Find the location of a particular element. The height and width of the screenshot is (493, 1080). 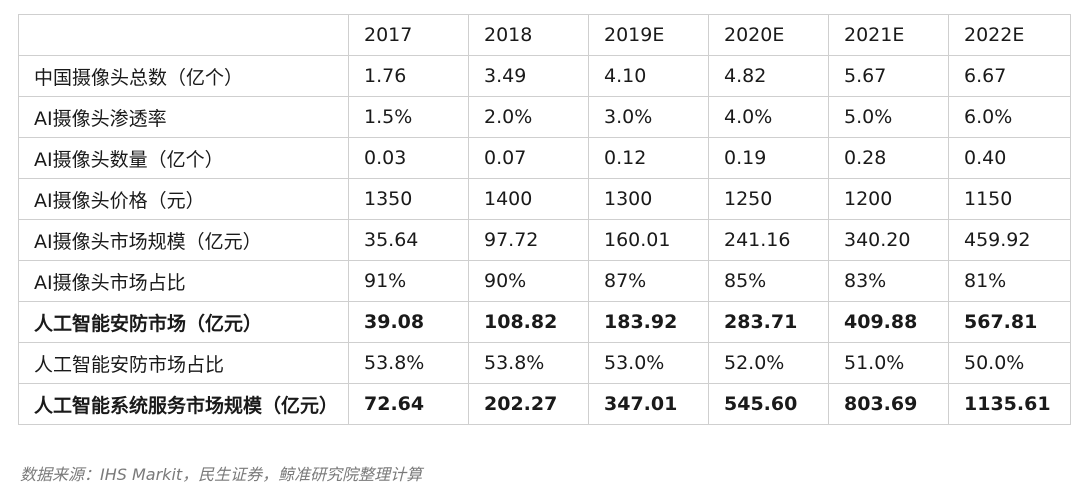

table-cell: 5.0% is located at coordinates (888, 117).